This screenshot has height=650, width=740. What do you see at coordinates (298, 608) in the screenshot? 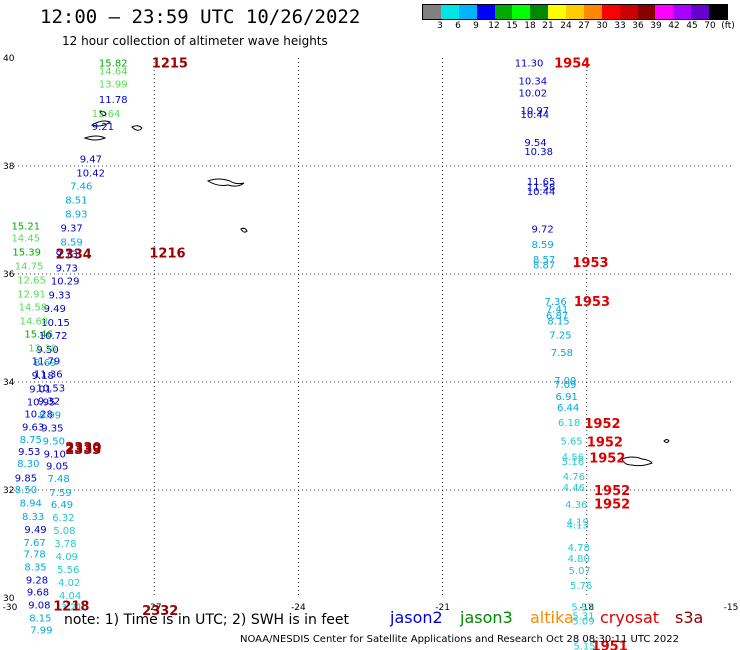
I see `x-tick-label: -24` at bounding box center [298, 608].